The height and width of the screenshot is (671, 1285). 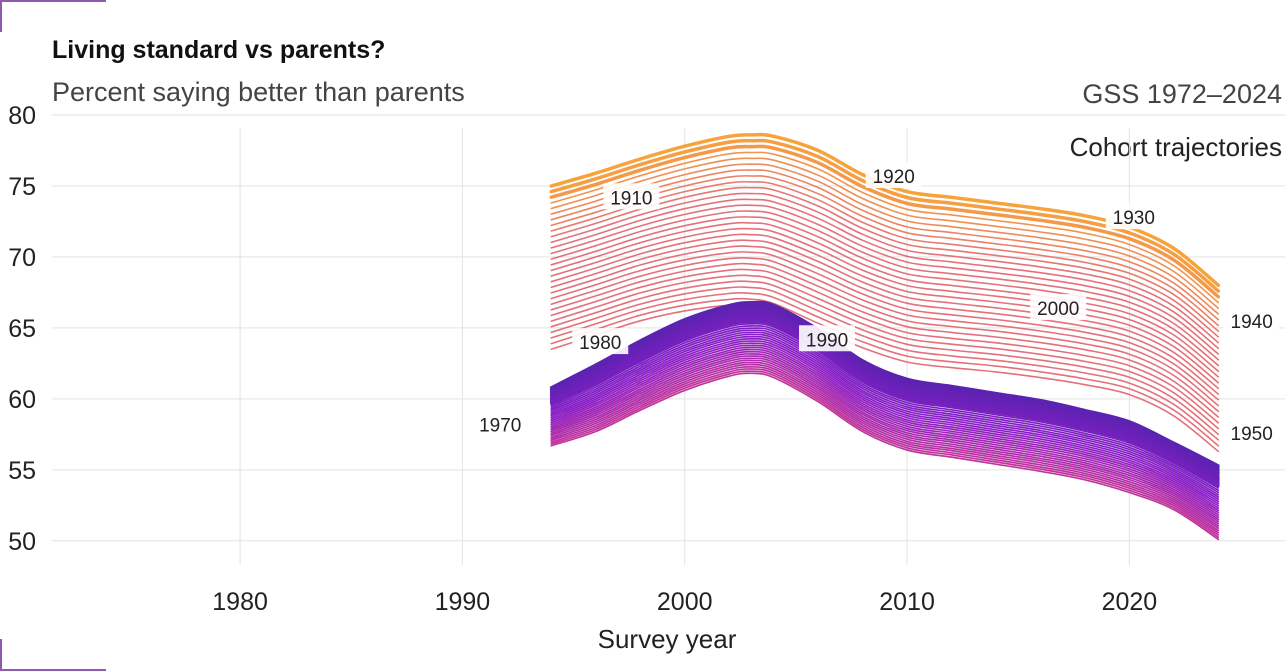 I want to click on cohort-label: 1920, so click(x=894, y=177).